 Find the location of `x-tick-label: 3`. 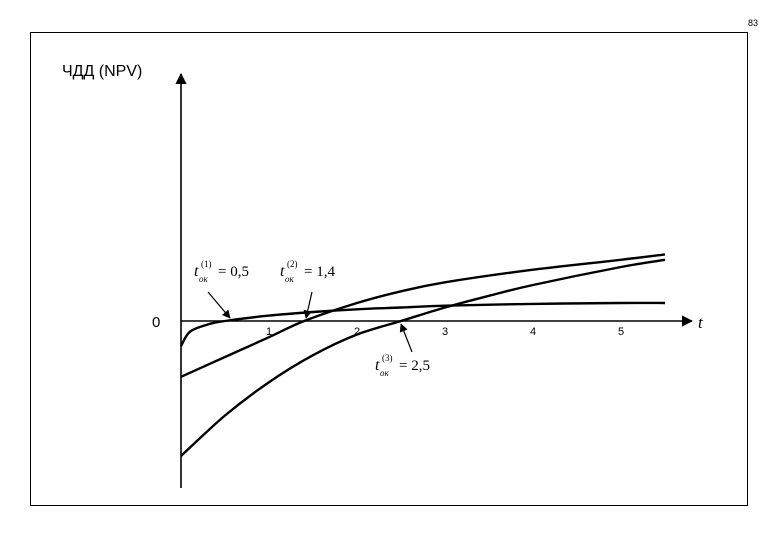

x-tick-label: 3 is located at coordinates (445, 332).